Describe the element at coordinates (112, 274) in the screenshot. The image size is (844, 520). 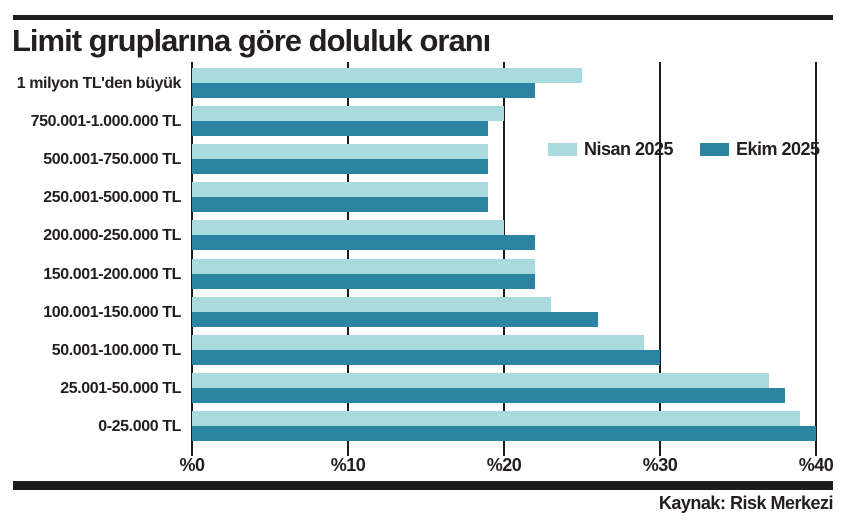
I see `category-label-5: 150.001-200.000 TL` at that location.